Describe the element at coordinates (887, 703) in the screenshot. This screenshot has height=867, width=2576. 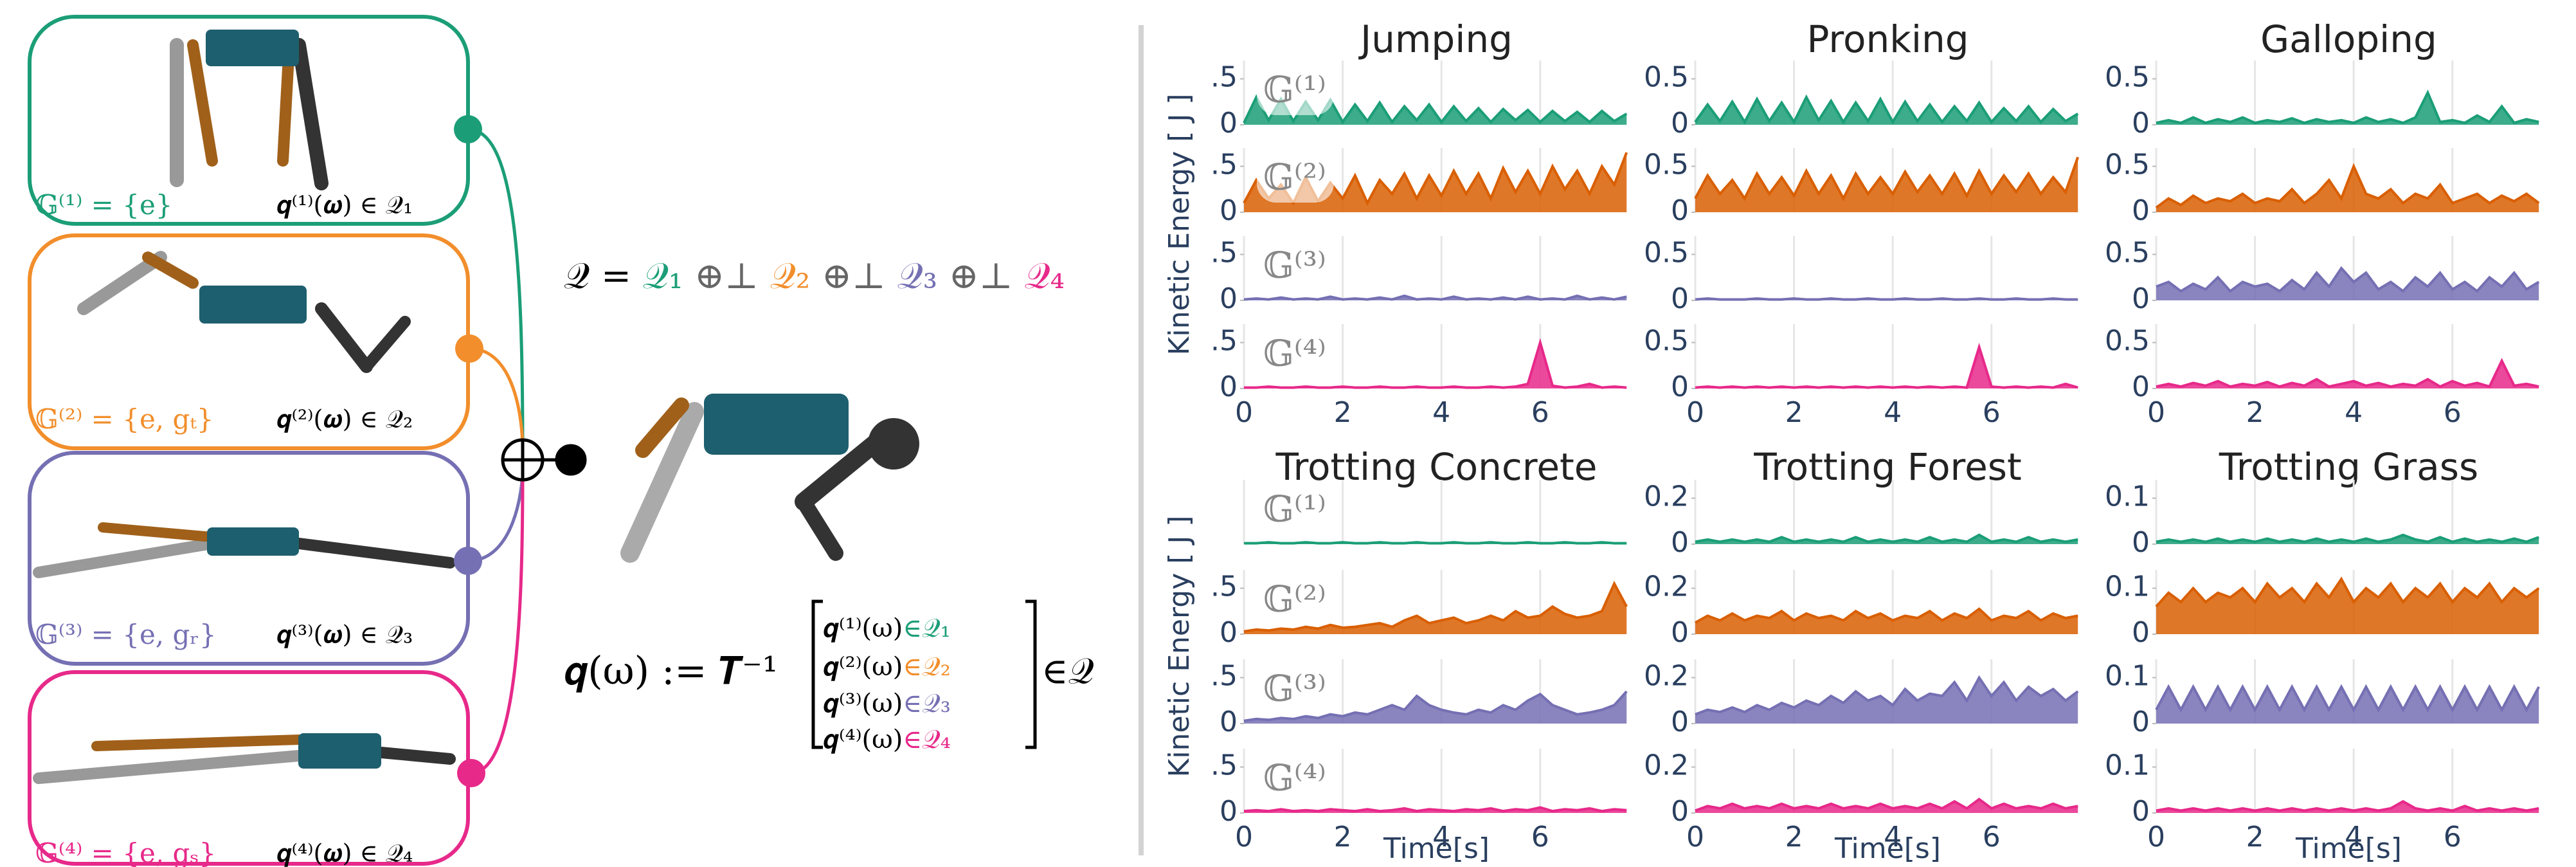
I see `matrix-row: 𝒒⁽³⁾(ω)∈𝒬₃` at that location.